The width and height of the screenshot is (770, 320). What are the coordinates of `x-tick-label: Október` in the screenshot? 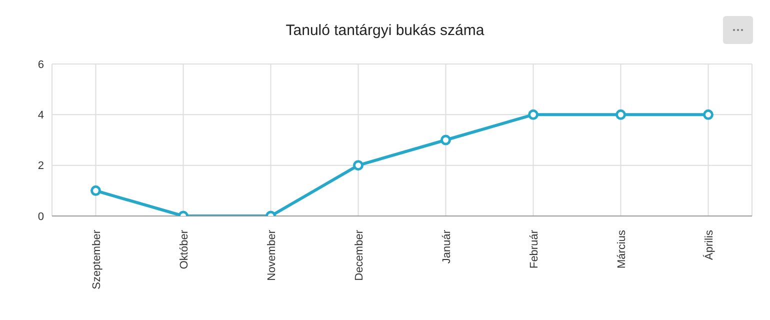 It's located at (184, 250).